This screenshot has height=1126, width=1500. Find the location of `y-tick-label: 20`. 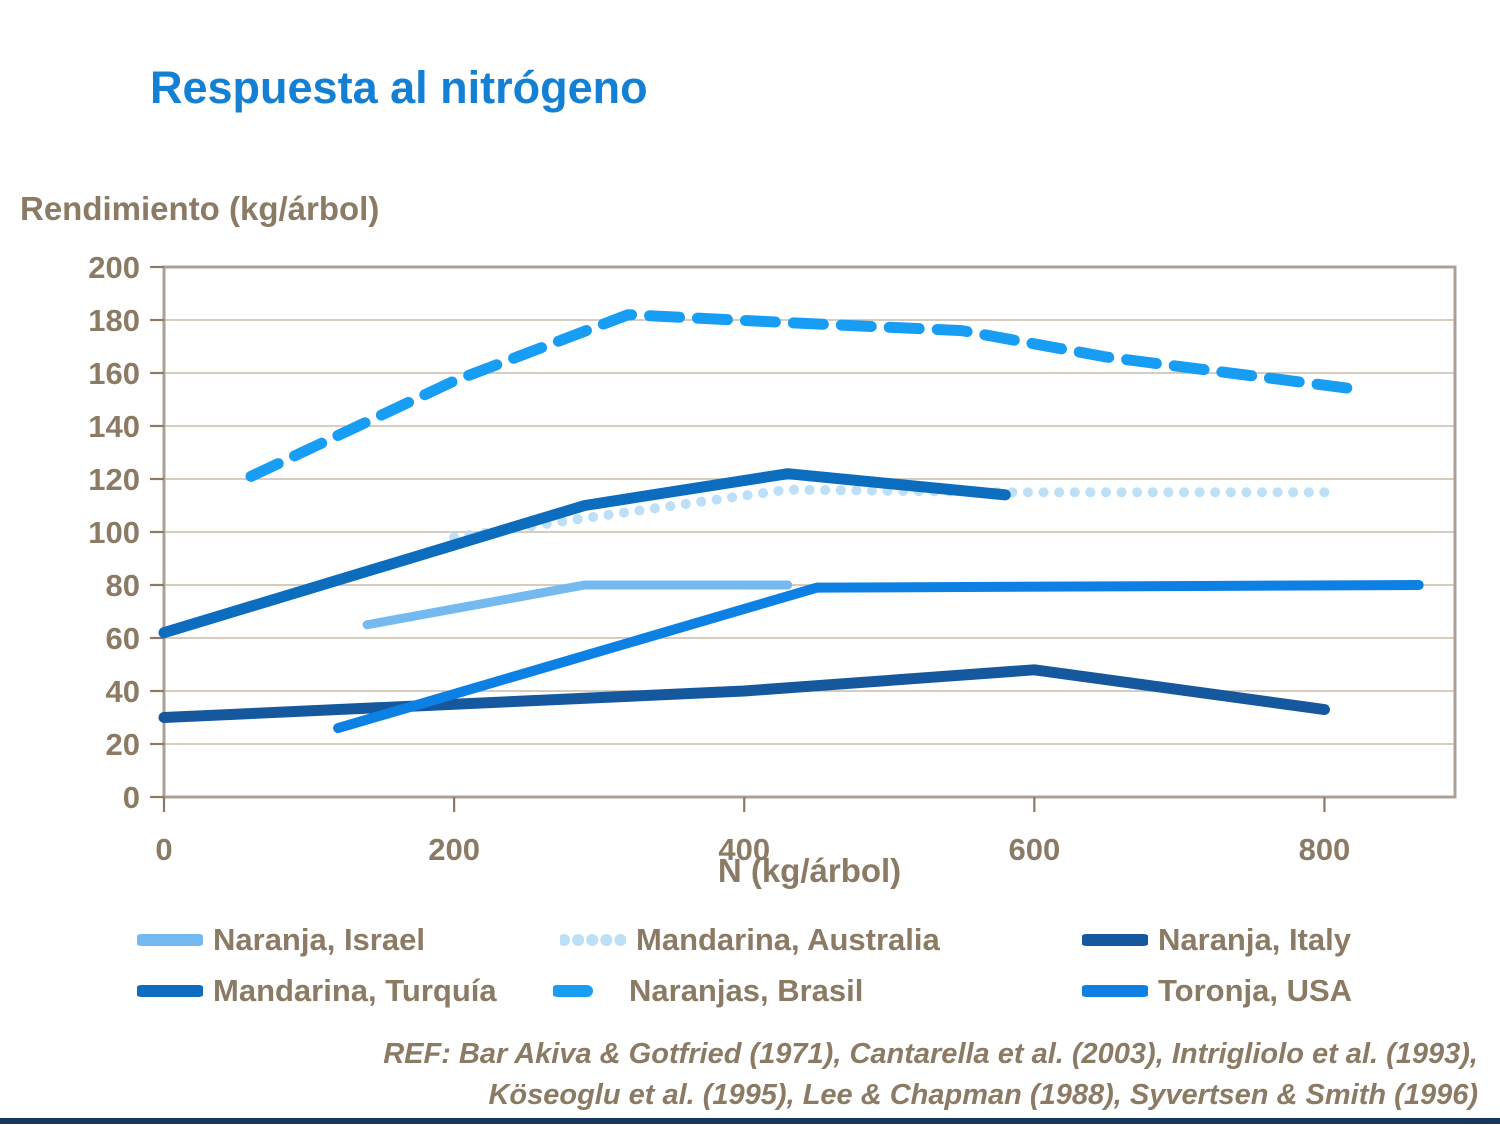

y-tick-label: 20 is located at coordinates (123, 744).